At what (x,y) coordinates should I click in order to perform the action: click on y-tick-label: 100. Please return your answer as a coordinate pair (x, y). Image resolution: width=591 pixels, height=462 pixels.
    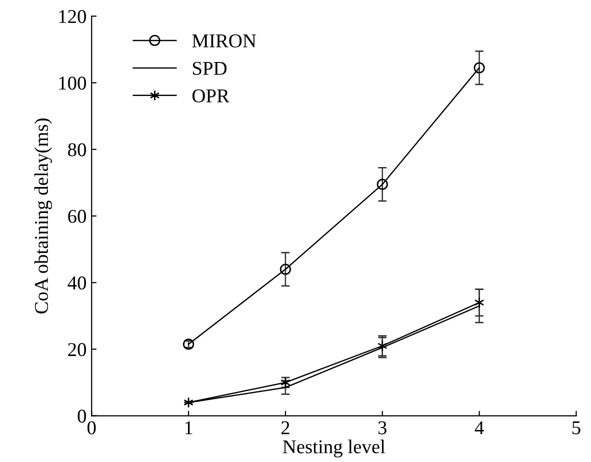
    Looking at the image, I should click on (72, 83).